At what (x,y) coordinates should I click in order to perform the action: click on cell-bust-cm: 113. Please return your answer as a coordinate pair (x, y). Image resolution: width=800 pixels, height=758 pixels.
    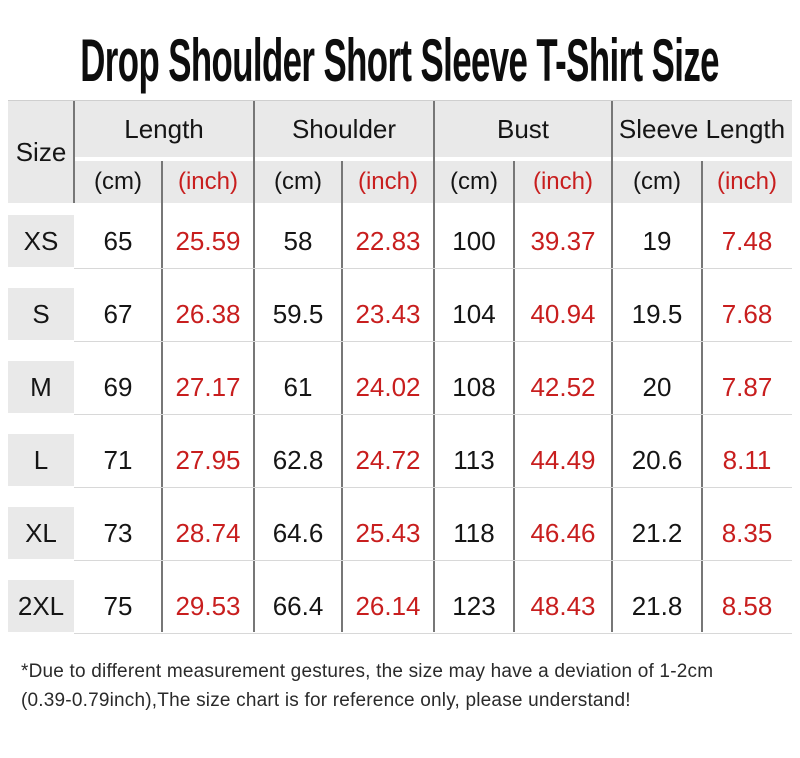
    Looking at the image, I should click on (474, 459).